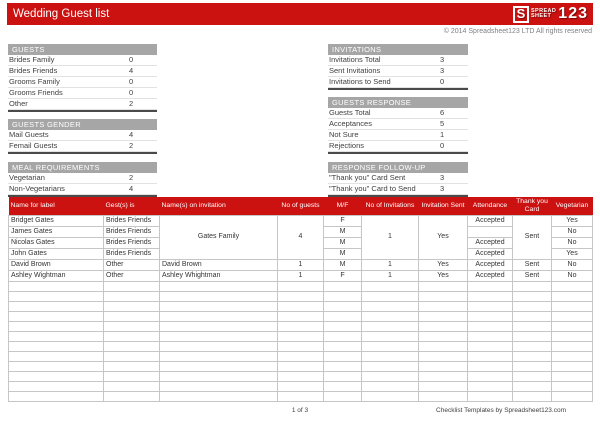  What do you see at coordinates (56, 242) in the screenshot?
I see `cell-name: Nicolas Gates` at bounding box center [56, 242].